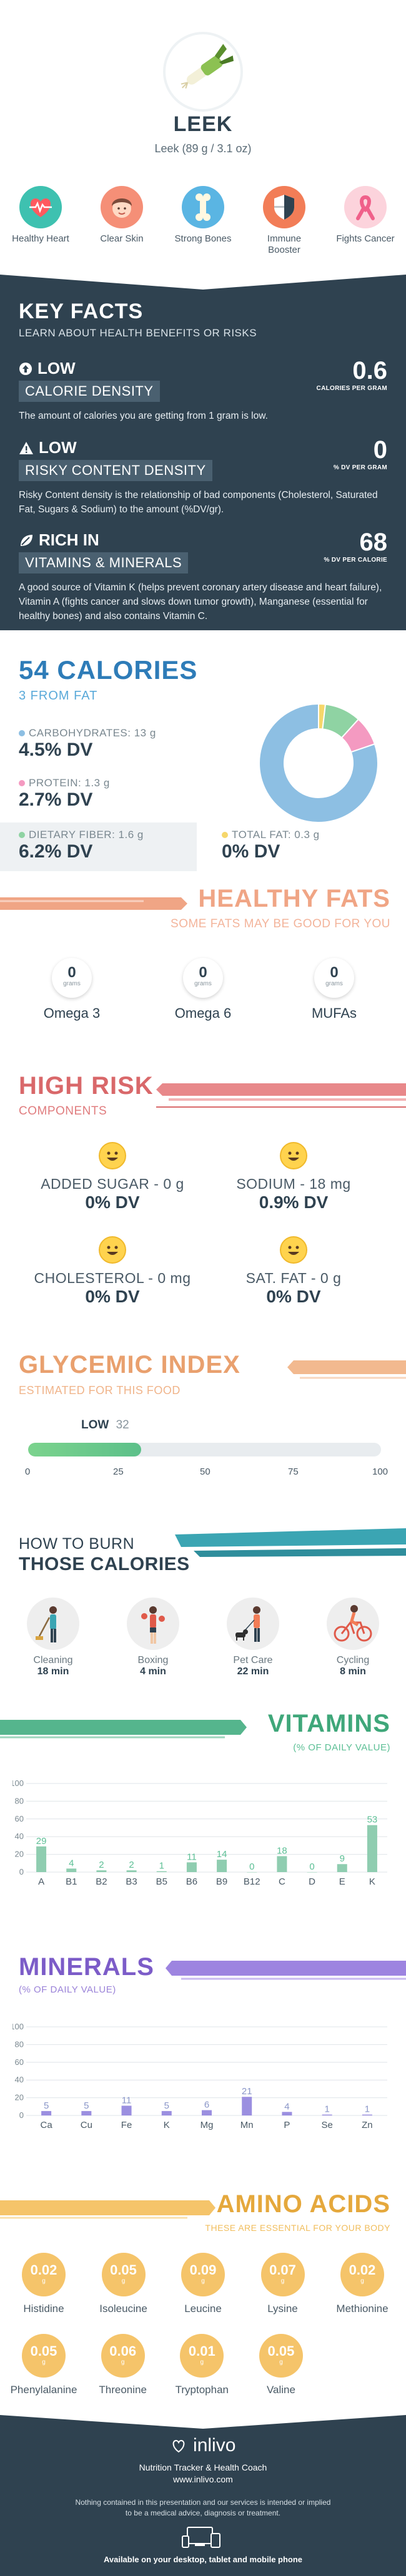 The image size is (406, 2576). Describe the element at coordinates (342, 1858) in the screenshot. I see `bar-value-label: 9` at that location.